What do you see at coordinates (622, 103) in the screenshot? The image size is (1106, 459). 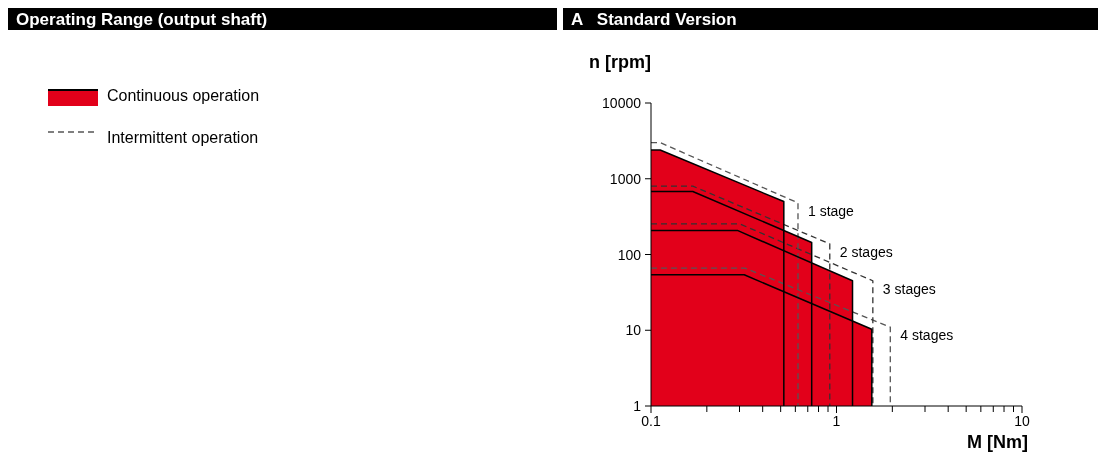 I see `y-tick-label: 10000` at bounding box center [622, 103].